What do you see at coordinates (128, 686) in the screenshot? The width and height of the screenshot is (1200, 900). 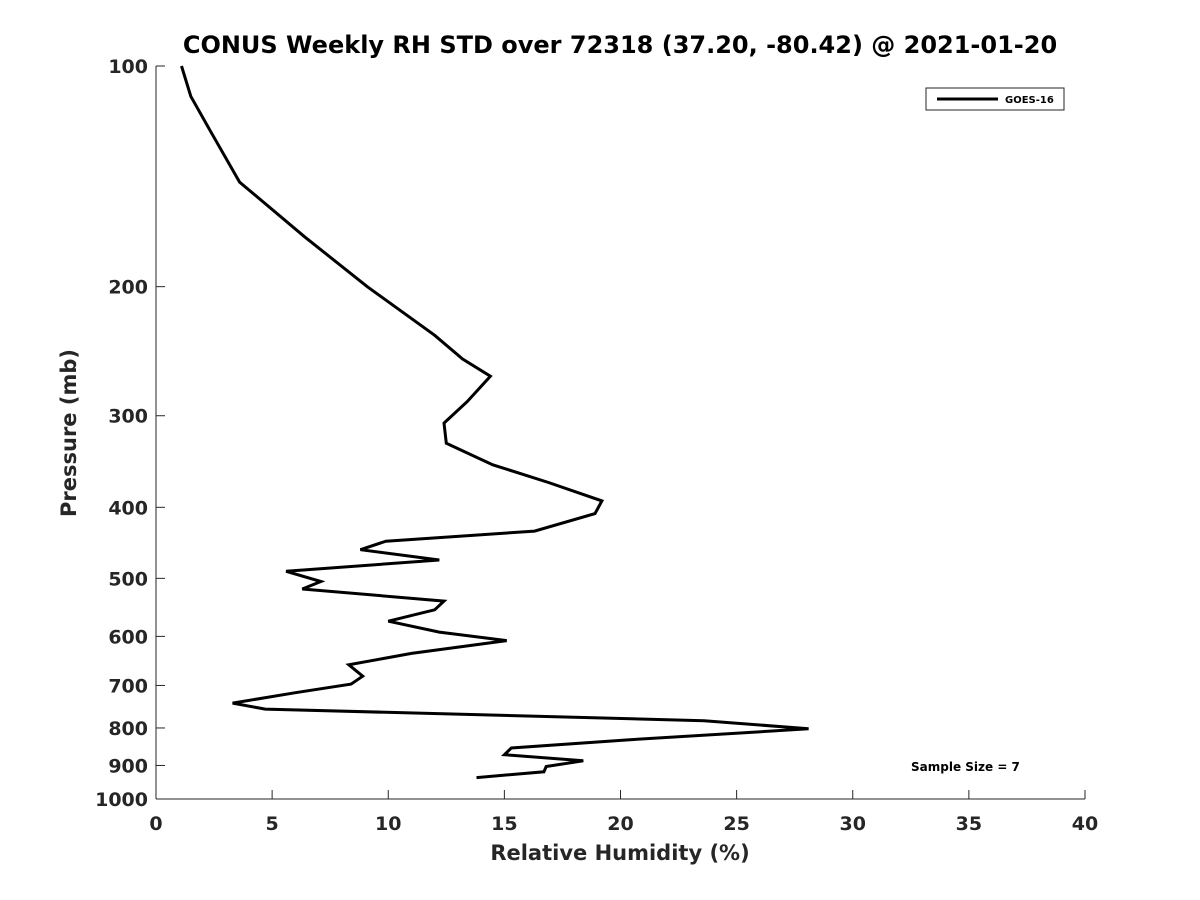 I see `y-tick-label: 700` at bounding box center [128, 686].